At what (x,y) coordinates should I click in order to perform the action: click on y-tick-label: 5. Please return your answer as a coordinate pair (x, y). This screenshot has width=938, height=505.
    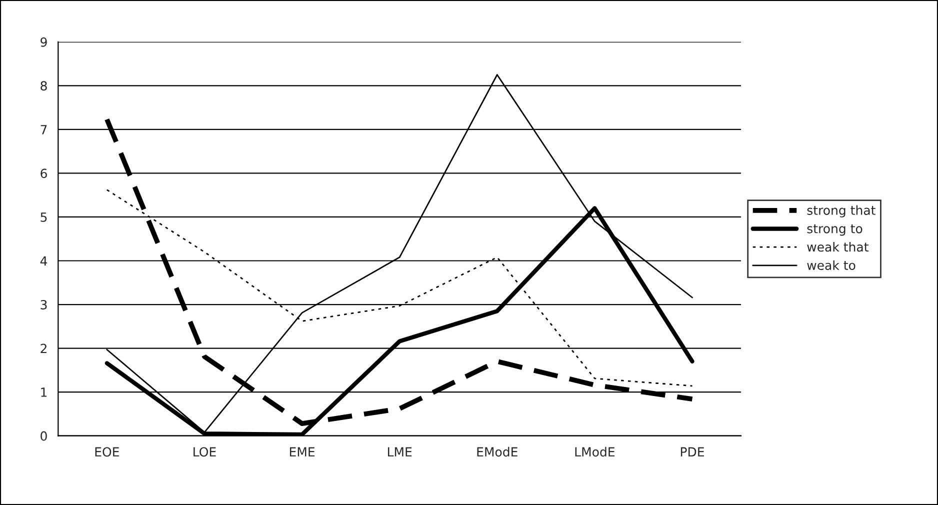
    Looking at the image, I should click on (43, 217).